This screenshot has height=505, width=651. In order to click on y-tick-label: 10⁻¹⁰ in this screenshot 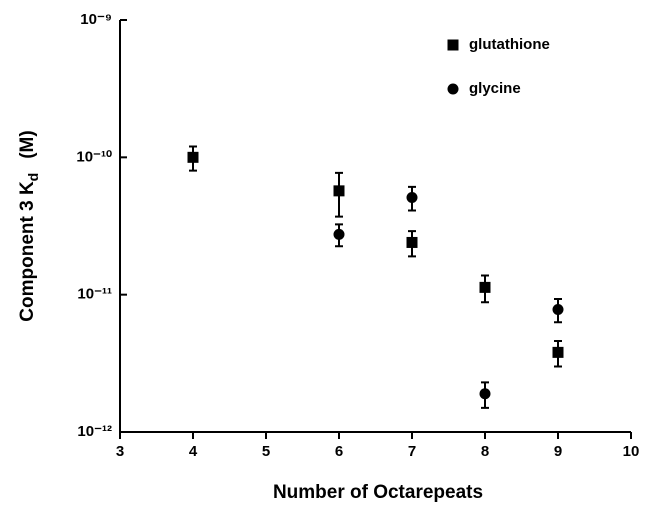, I will do `click(94, 156)`.